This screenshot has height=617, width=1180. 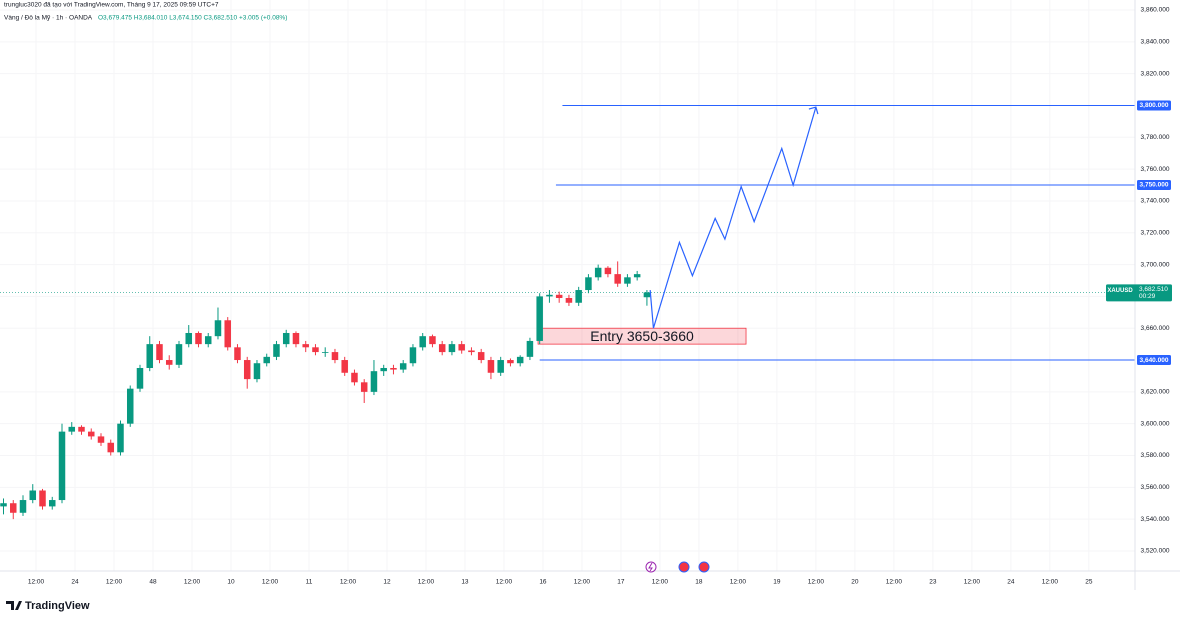 I want to click on last-price-tag, so click(x=1139, y=293).